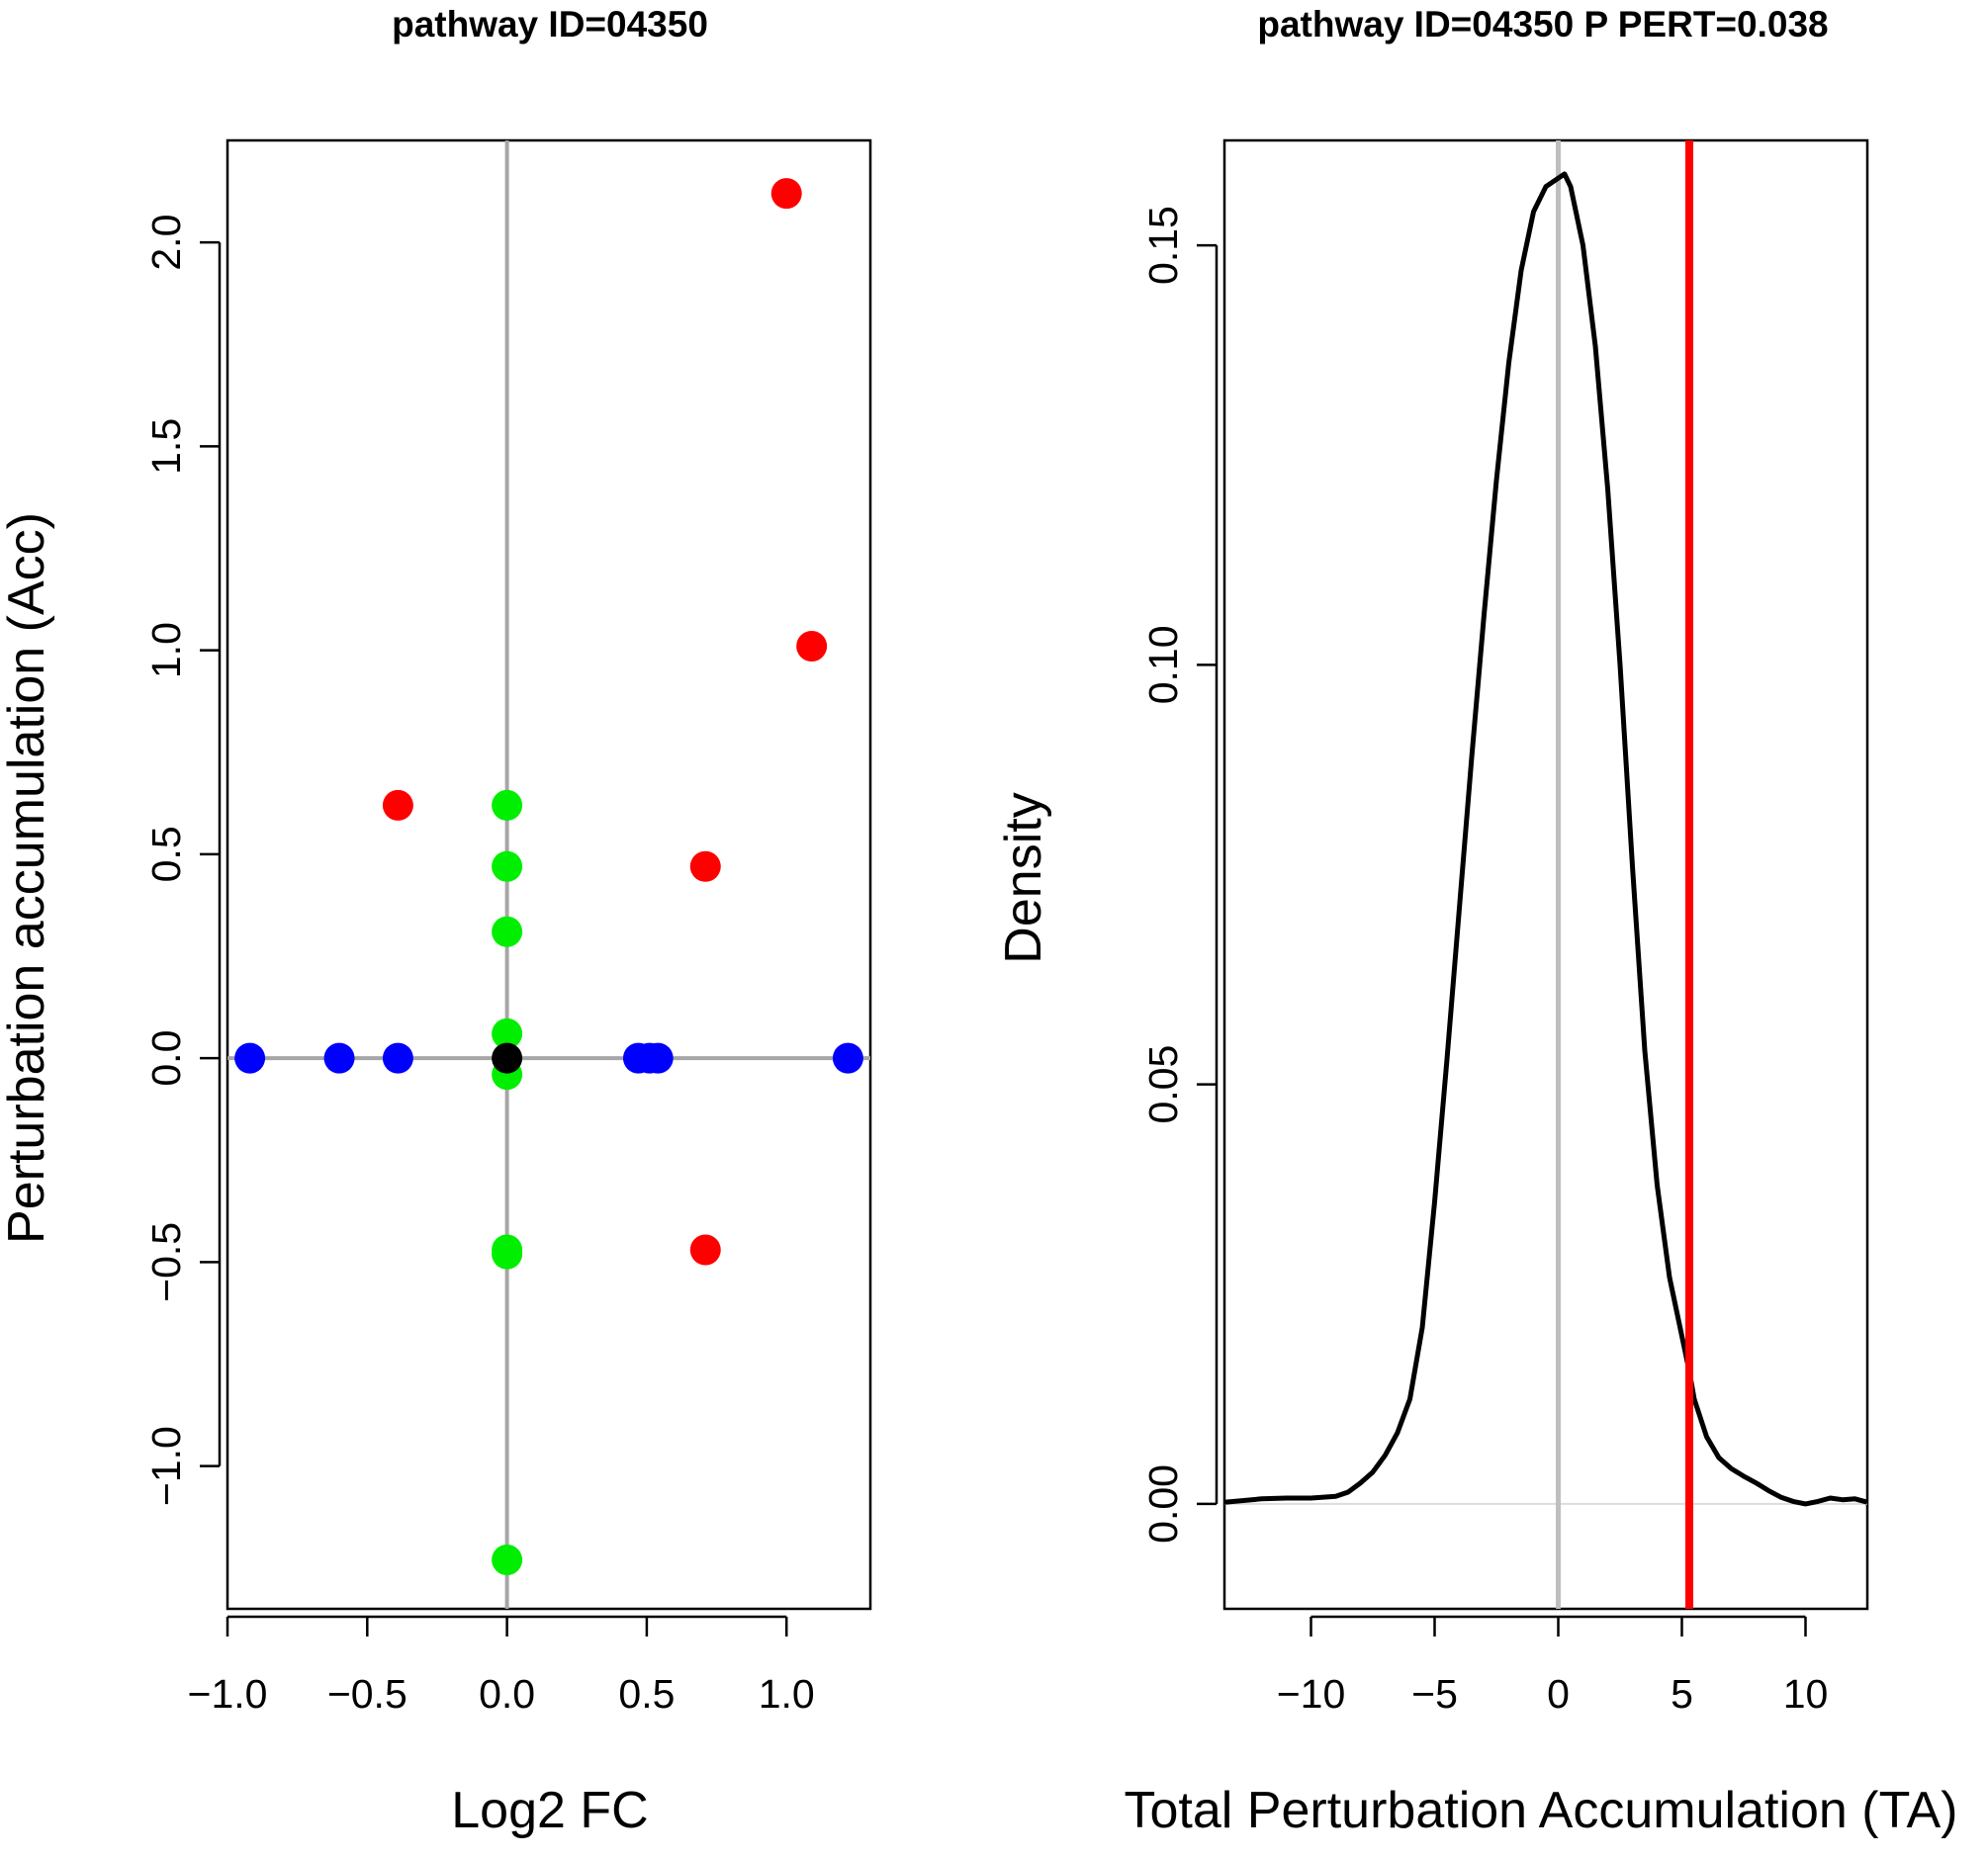  What do you see at coordinates (166, 854) in the screenshot?
I see `y-tick-label: 0.5` at bounding box center [166, 854].